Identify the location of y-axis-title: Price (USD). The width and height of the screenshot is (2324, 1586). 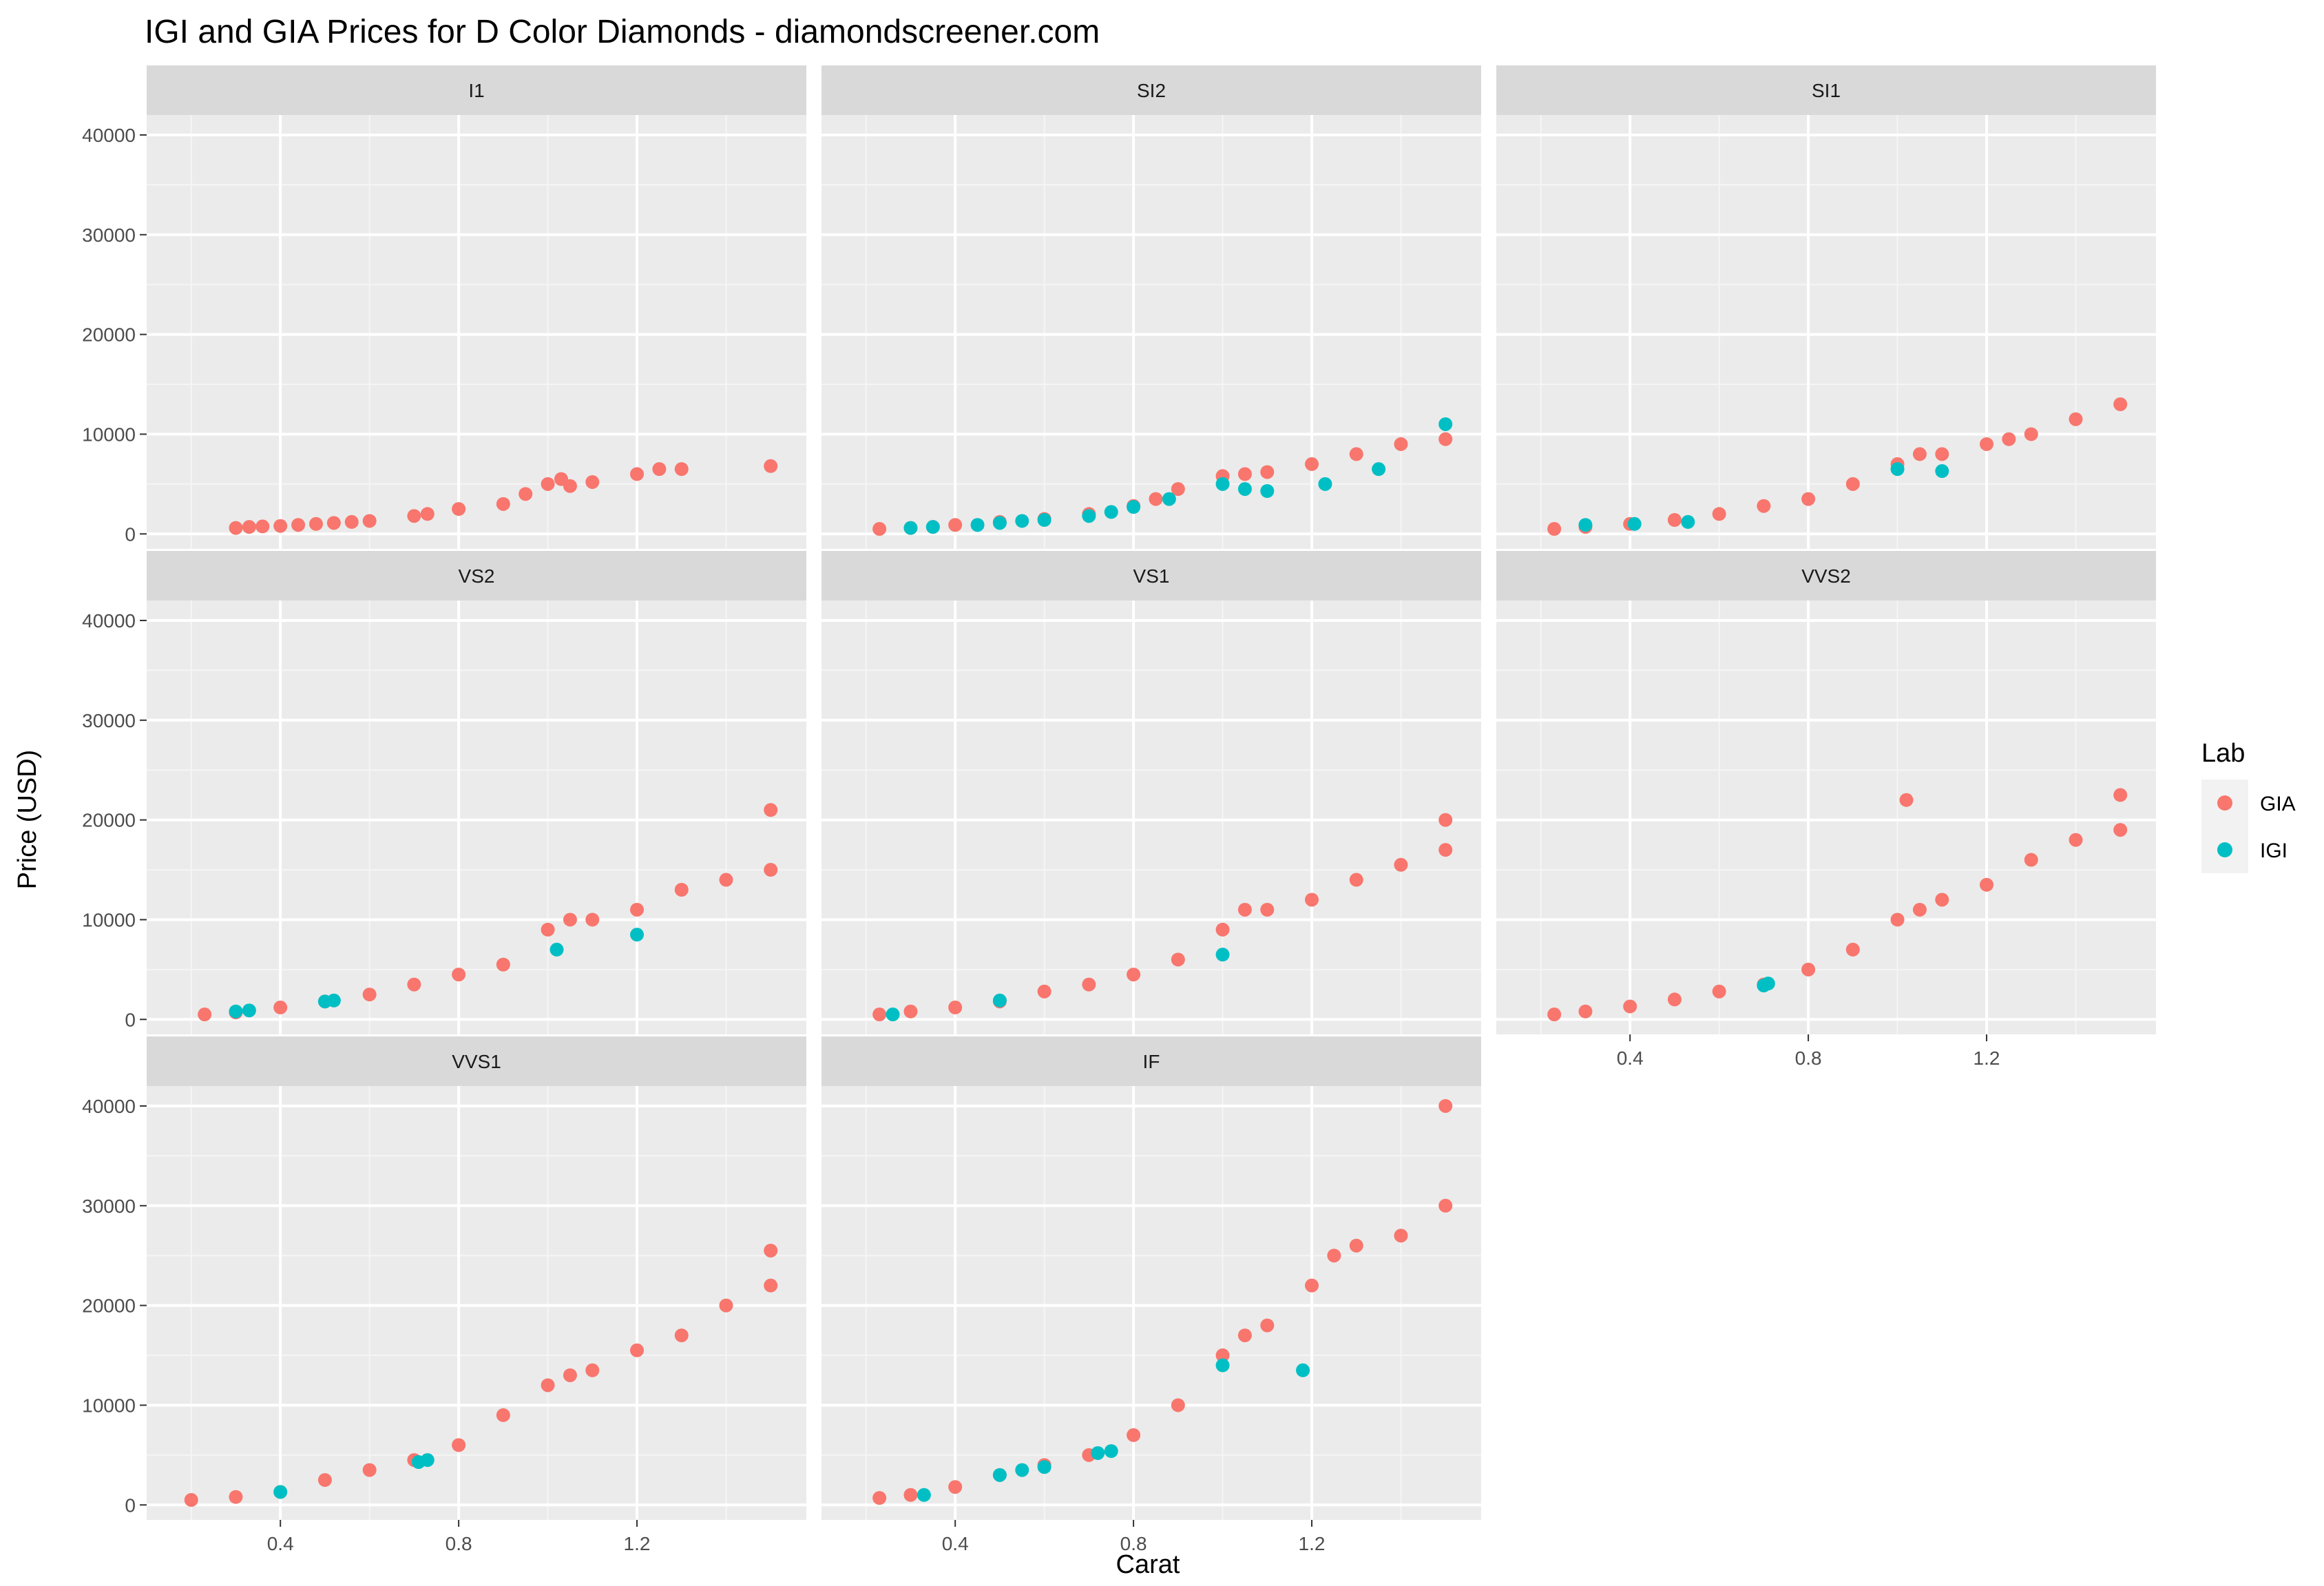
(28, 820).